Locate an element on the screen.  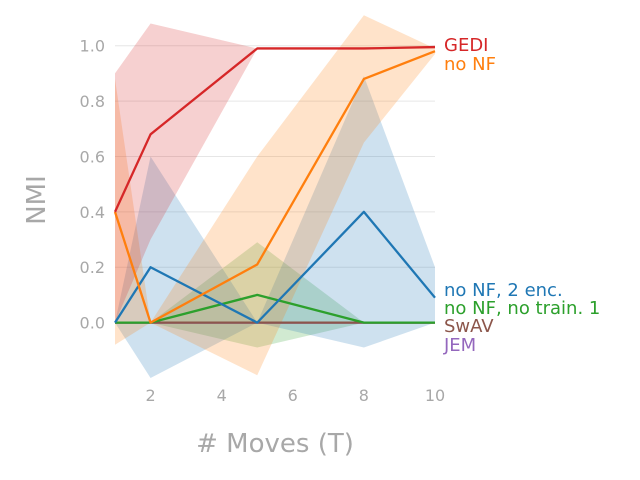
x-tick-label: 4 is located at coordinates (222, 395).